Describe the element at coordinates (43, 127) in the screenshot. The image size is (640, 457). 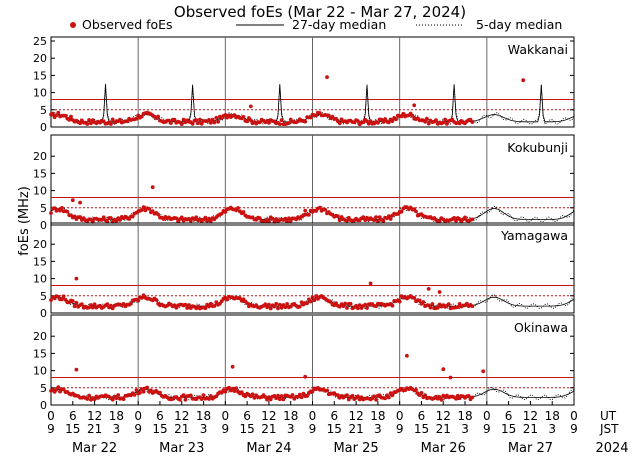
I see `y-tick-label: 0` at that location.